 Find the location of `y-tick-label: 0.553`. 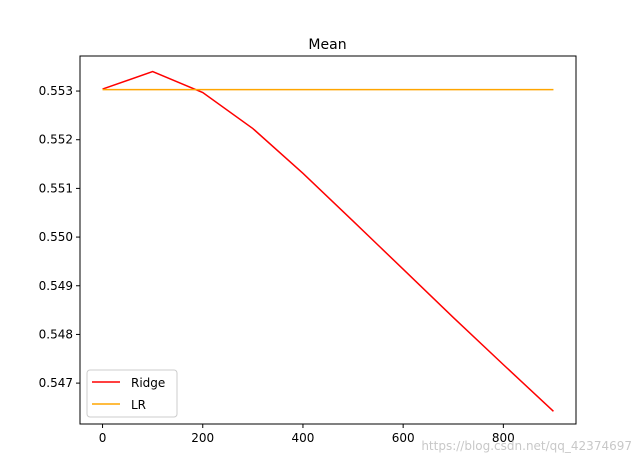

y-tick-label: 0.553 is located at coordinates (56, 91).